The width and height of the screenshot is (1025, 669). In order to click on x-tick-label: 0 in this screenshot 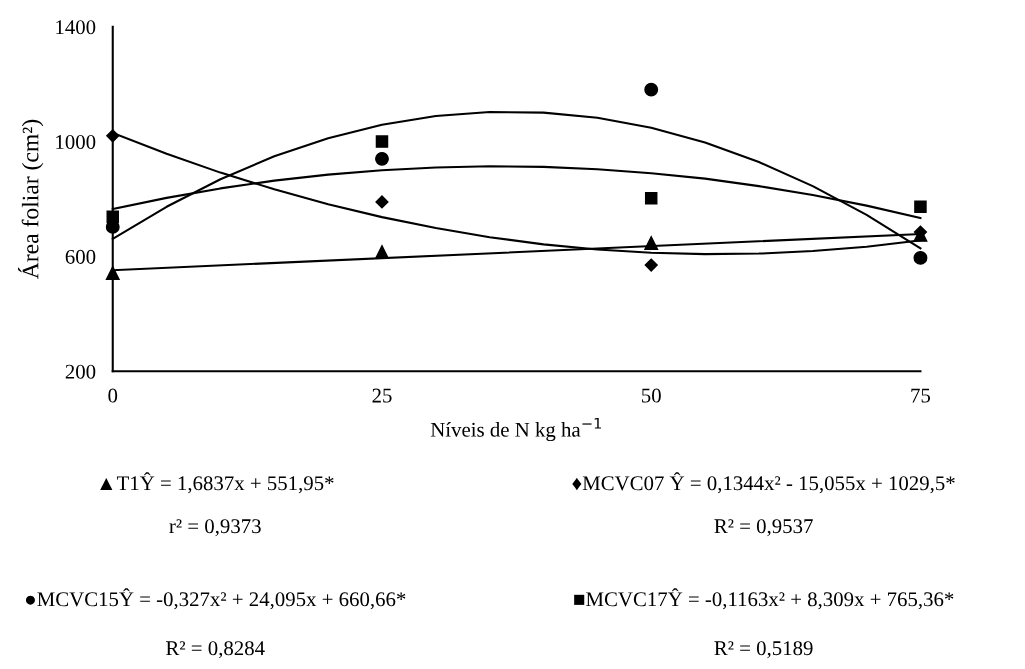, I will do `click(113, 395)`.